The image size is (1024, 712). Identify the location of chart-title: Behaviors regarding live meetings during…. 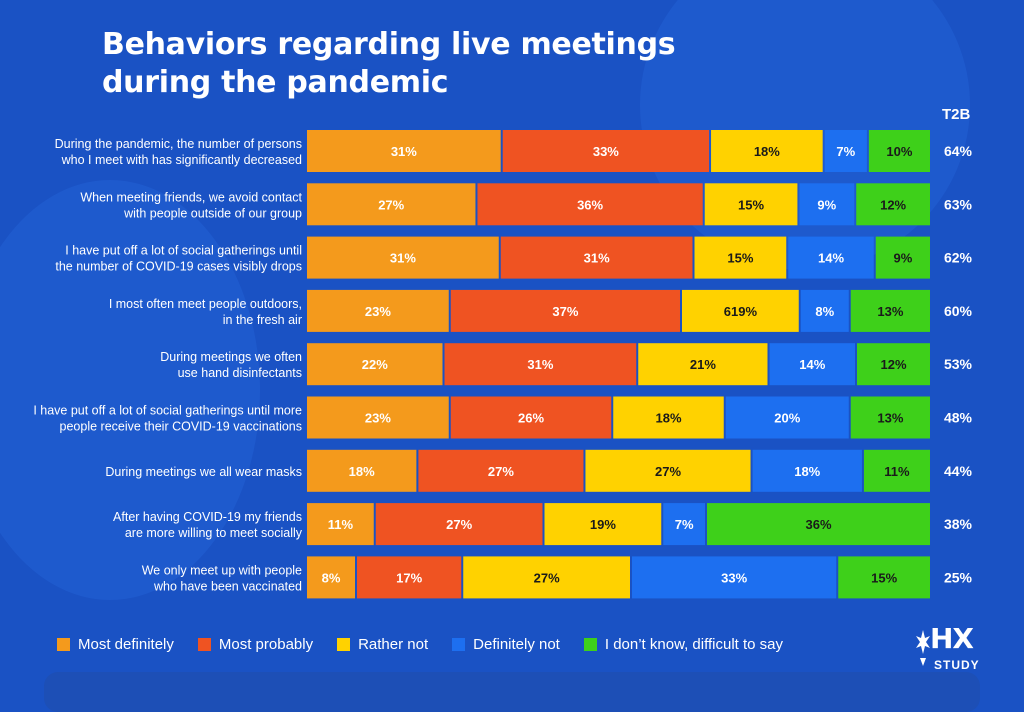
(422, 64).